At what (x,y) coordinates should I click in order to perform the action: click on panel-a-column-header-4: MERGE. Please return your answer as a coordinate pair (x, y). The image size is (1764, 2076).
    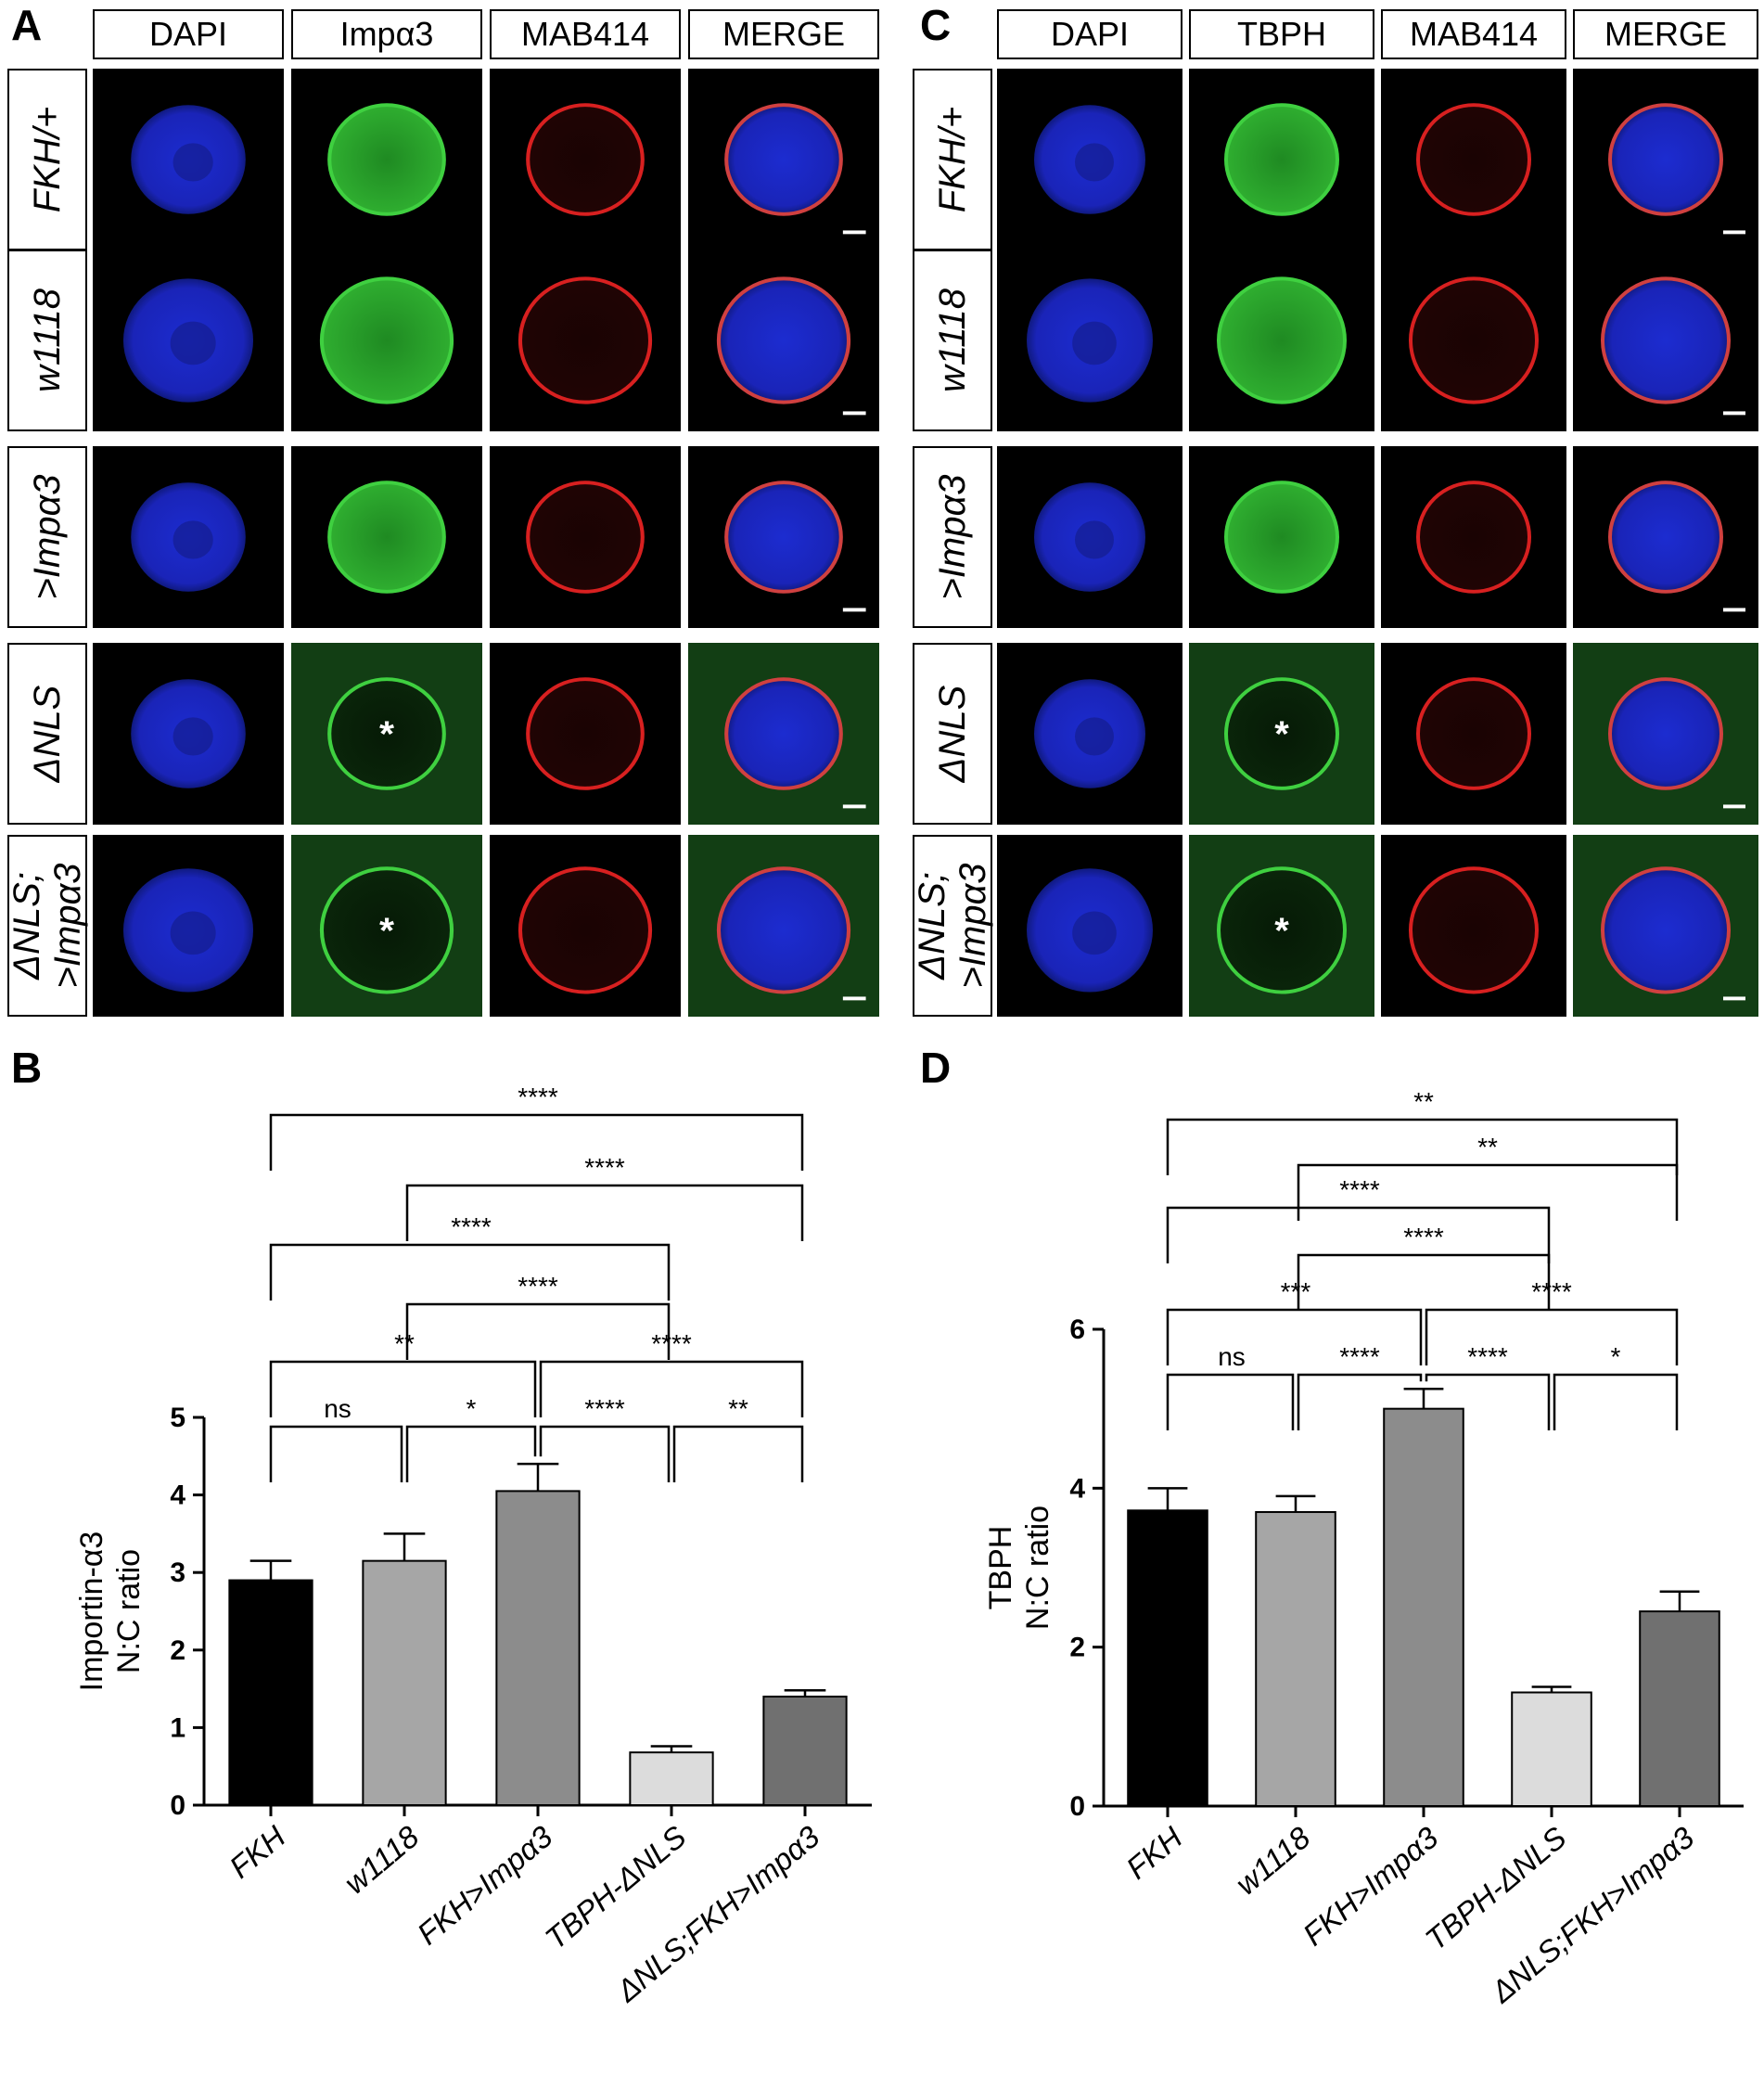
    Looking at the image, I should click on (783, 34).